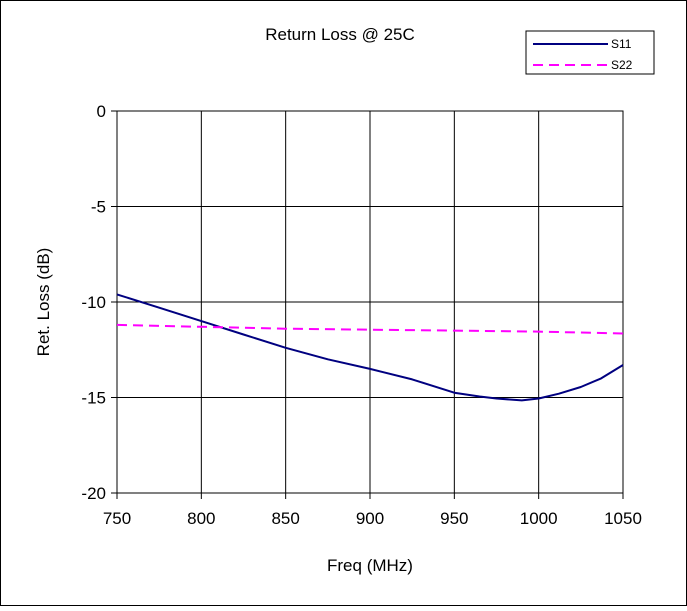 The image size is (687, 611). What do you see at coordinates (117, 518) in the screenshot?
I see `x-tick-label: 750` at bounding box center [117, 518].